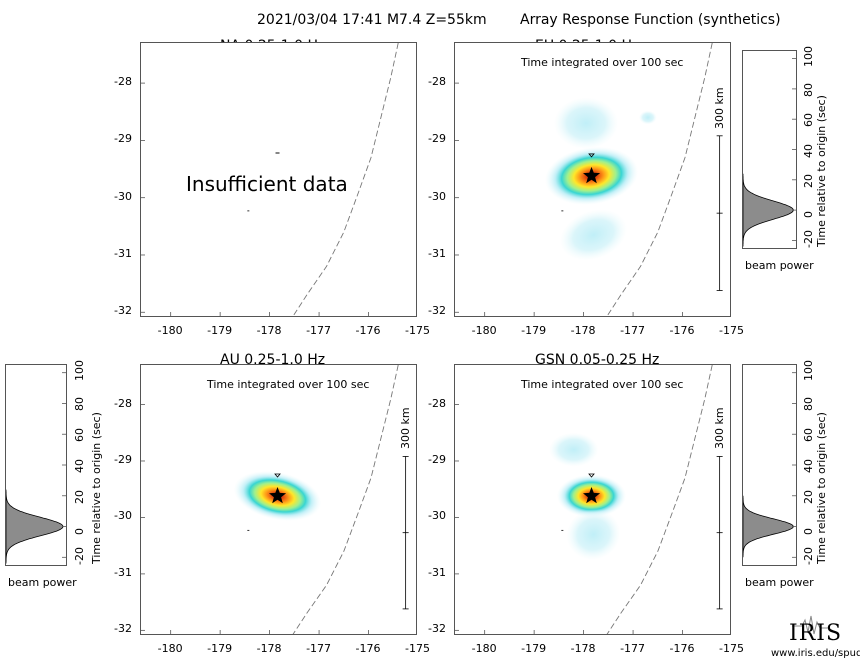 This screenshot has width=860, height=665. What do you see at coordinates (815, 653) in the screenshot?
I see `iris-url: www.iris.edu/spud` at bounding box center [815, 653].